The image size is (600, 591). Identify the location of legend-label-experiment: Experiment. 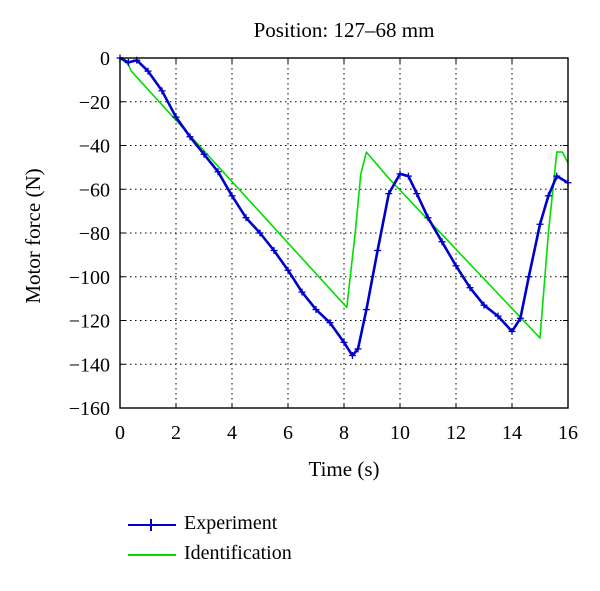
(231, 523).